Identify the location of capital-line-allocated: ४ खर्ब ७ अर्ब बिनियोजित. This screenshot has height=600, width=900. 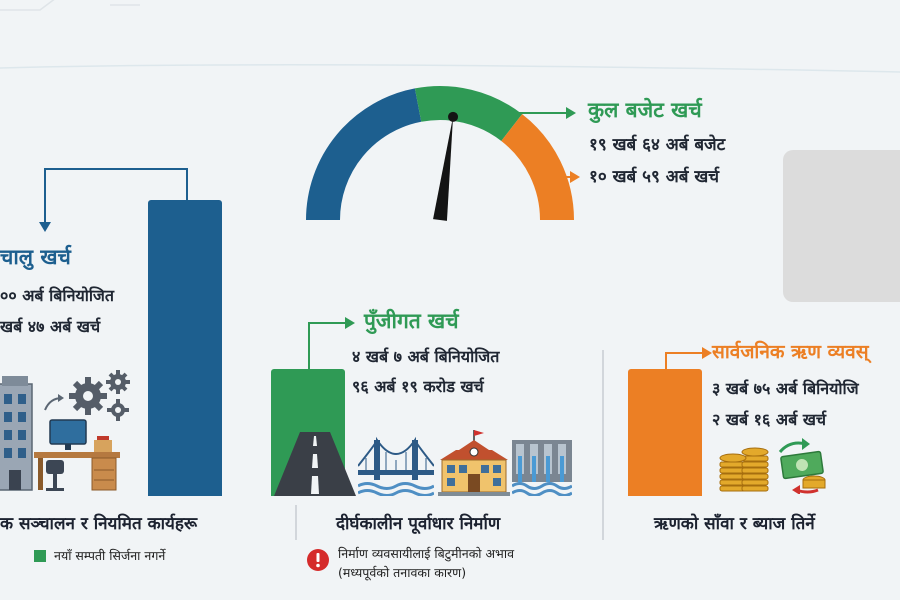
(426, 356).